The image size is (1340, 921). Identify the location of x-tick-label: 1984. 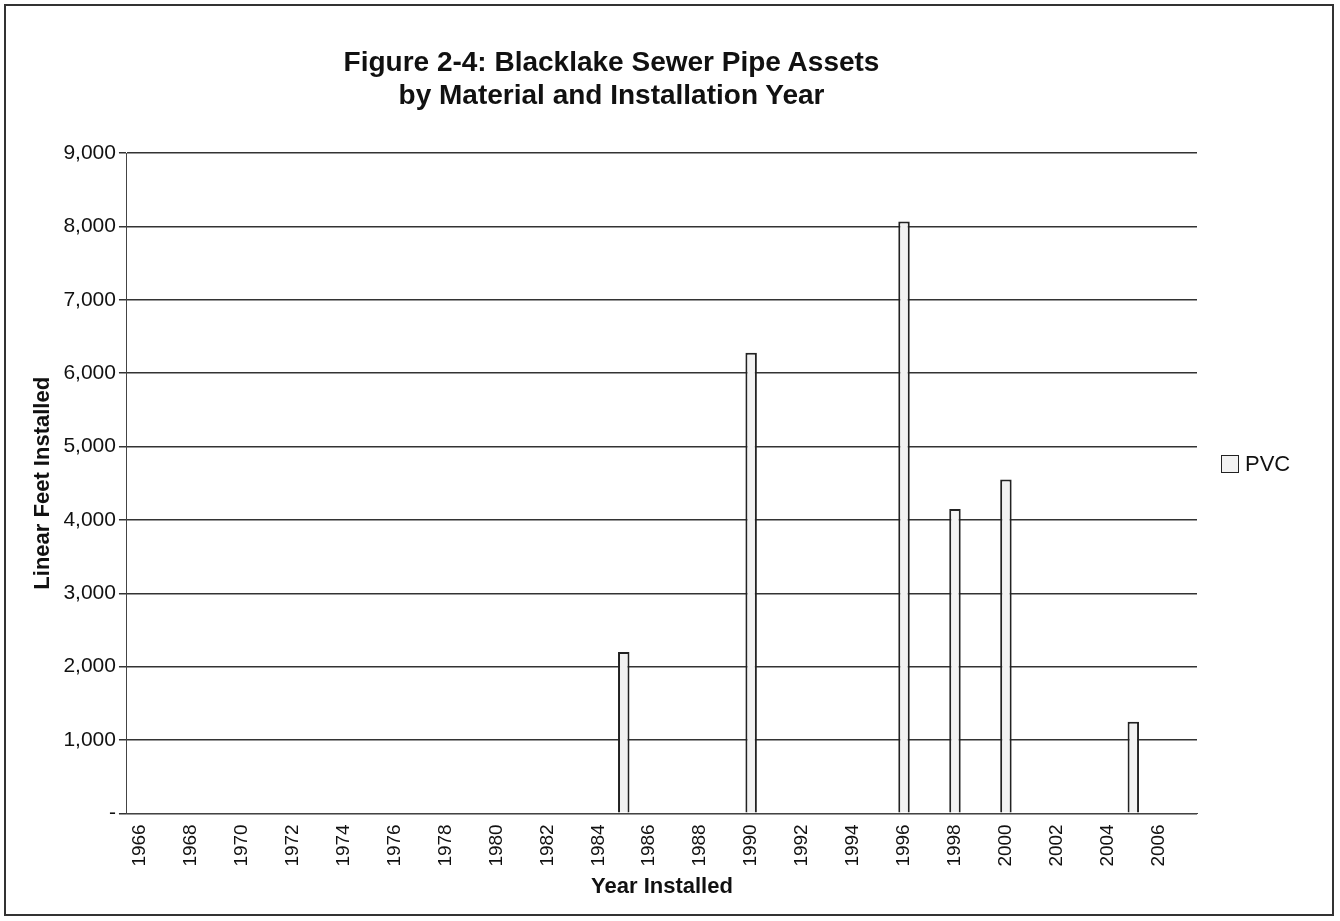
(597, 845).